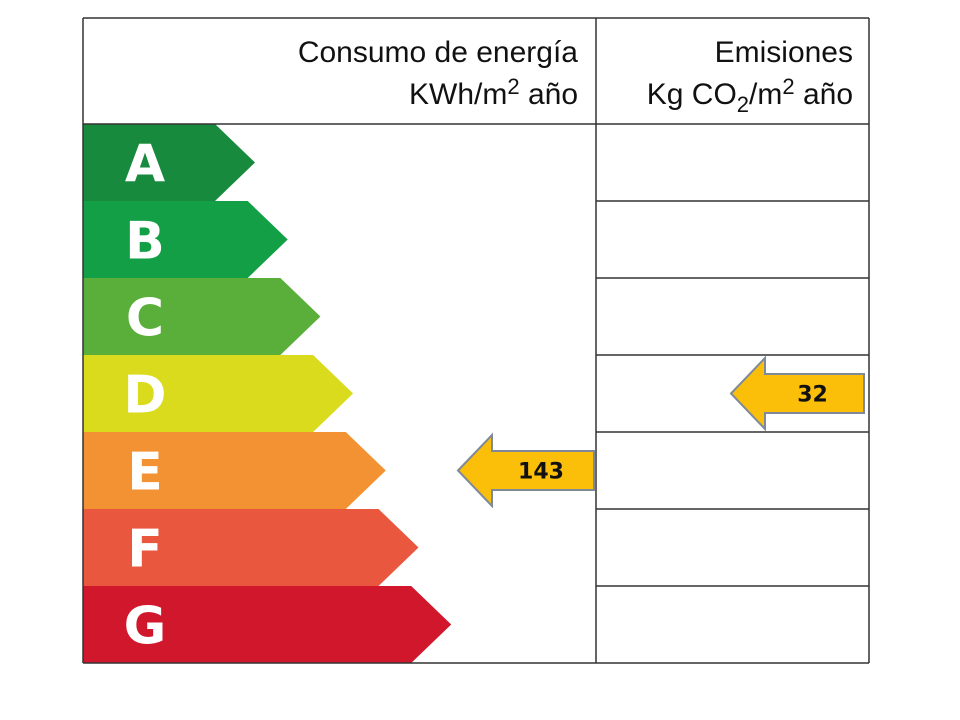  Describe the element at coordinates (458, 94) in the screenshot. I see `unit-part: KWh/m` at that location.